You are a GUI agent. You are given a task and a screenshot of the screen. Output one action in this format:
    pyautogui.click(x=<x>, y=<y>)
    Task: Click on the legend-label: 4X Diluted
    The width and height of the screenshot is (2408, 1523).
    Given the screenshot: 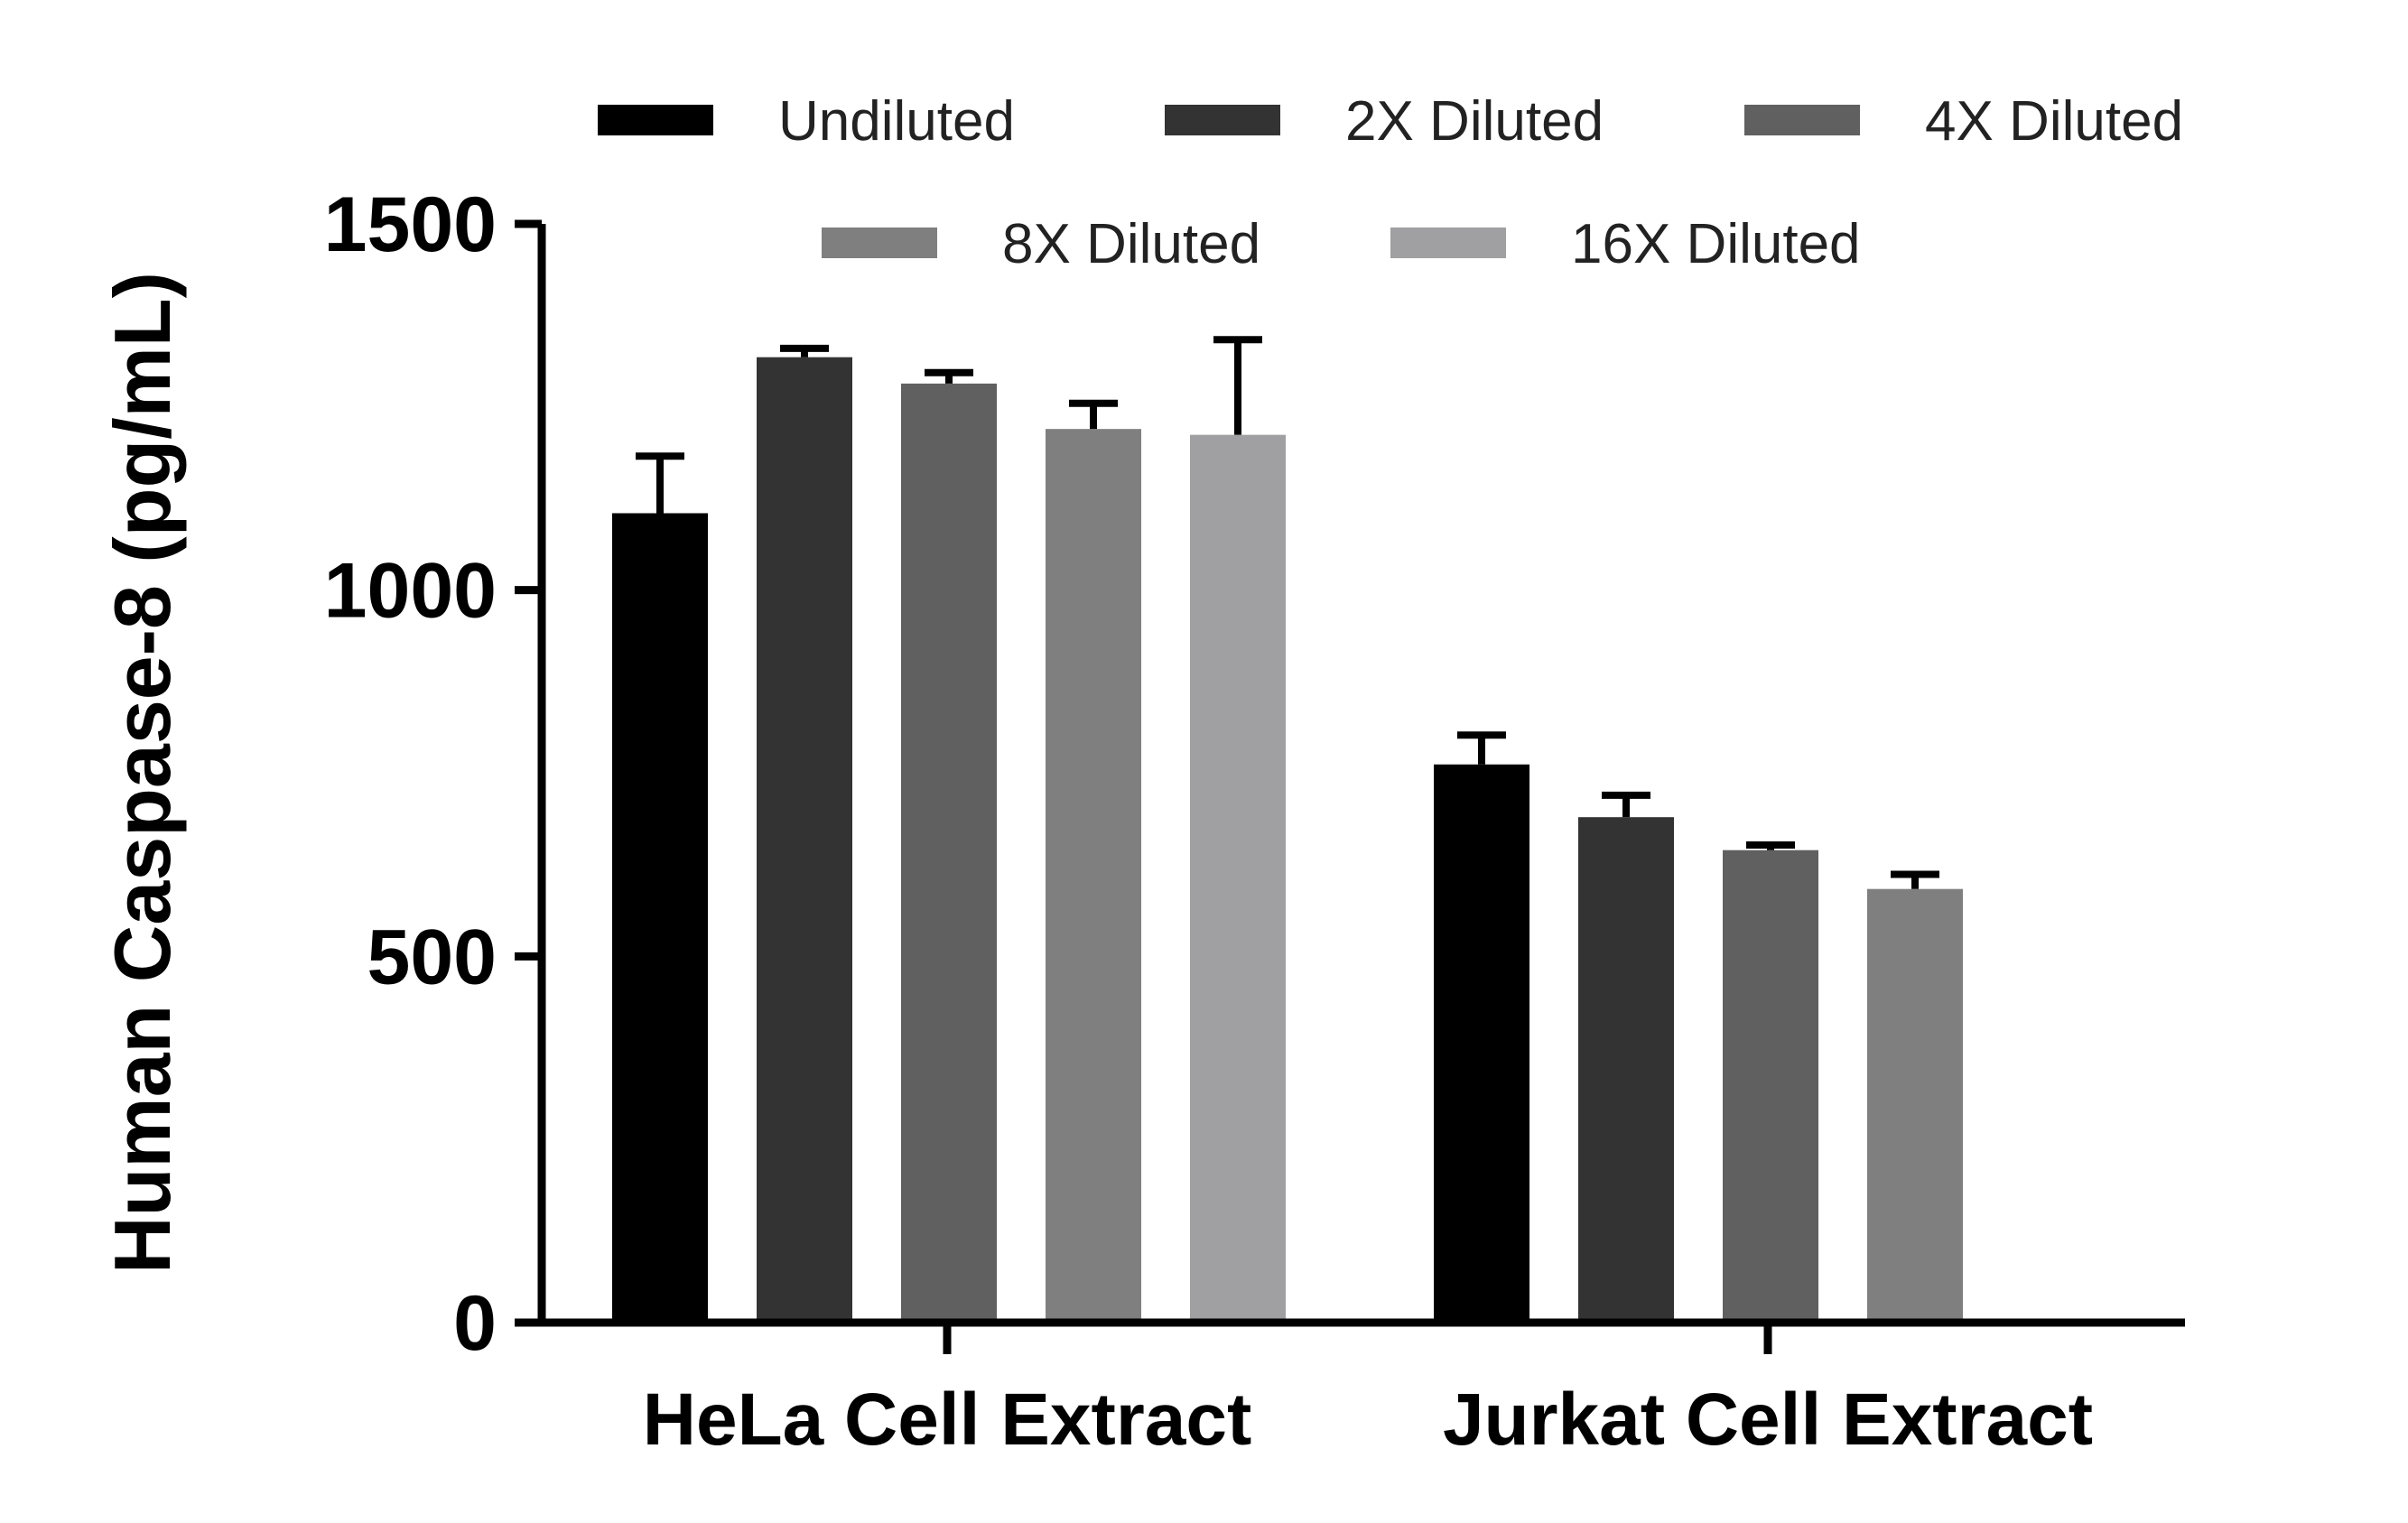 What is the action you would take?
    pyautogui.click(x=2054, y=121)
    